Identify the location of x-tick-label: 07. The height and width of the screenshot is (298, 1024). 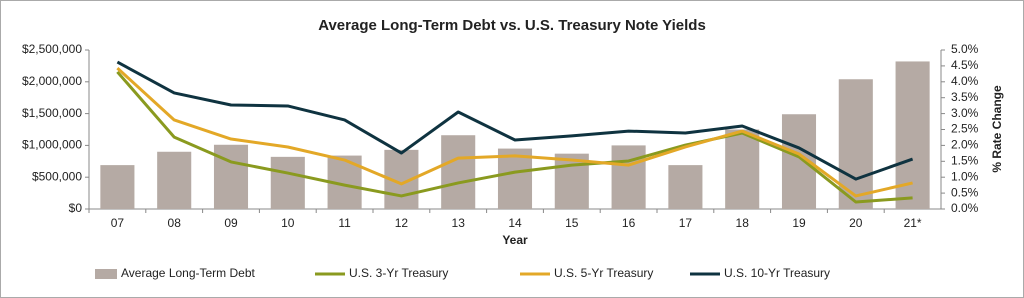
(118, 223).